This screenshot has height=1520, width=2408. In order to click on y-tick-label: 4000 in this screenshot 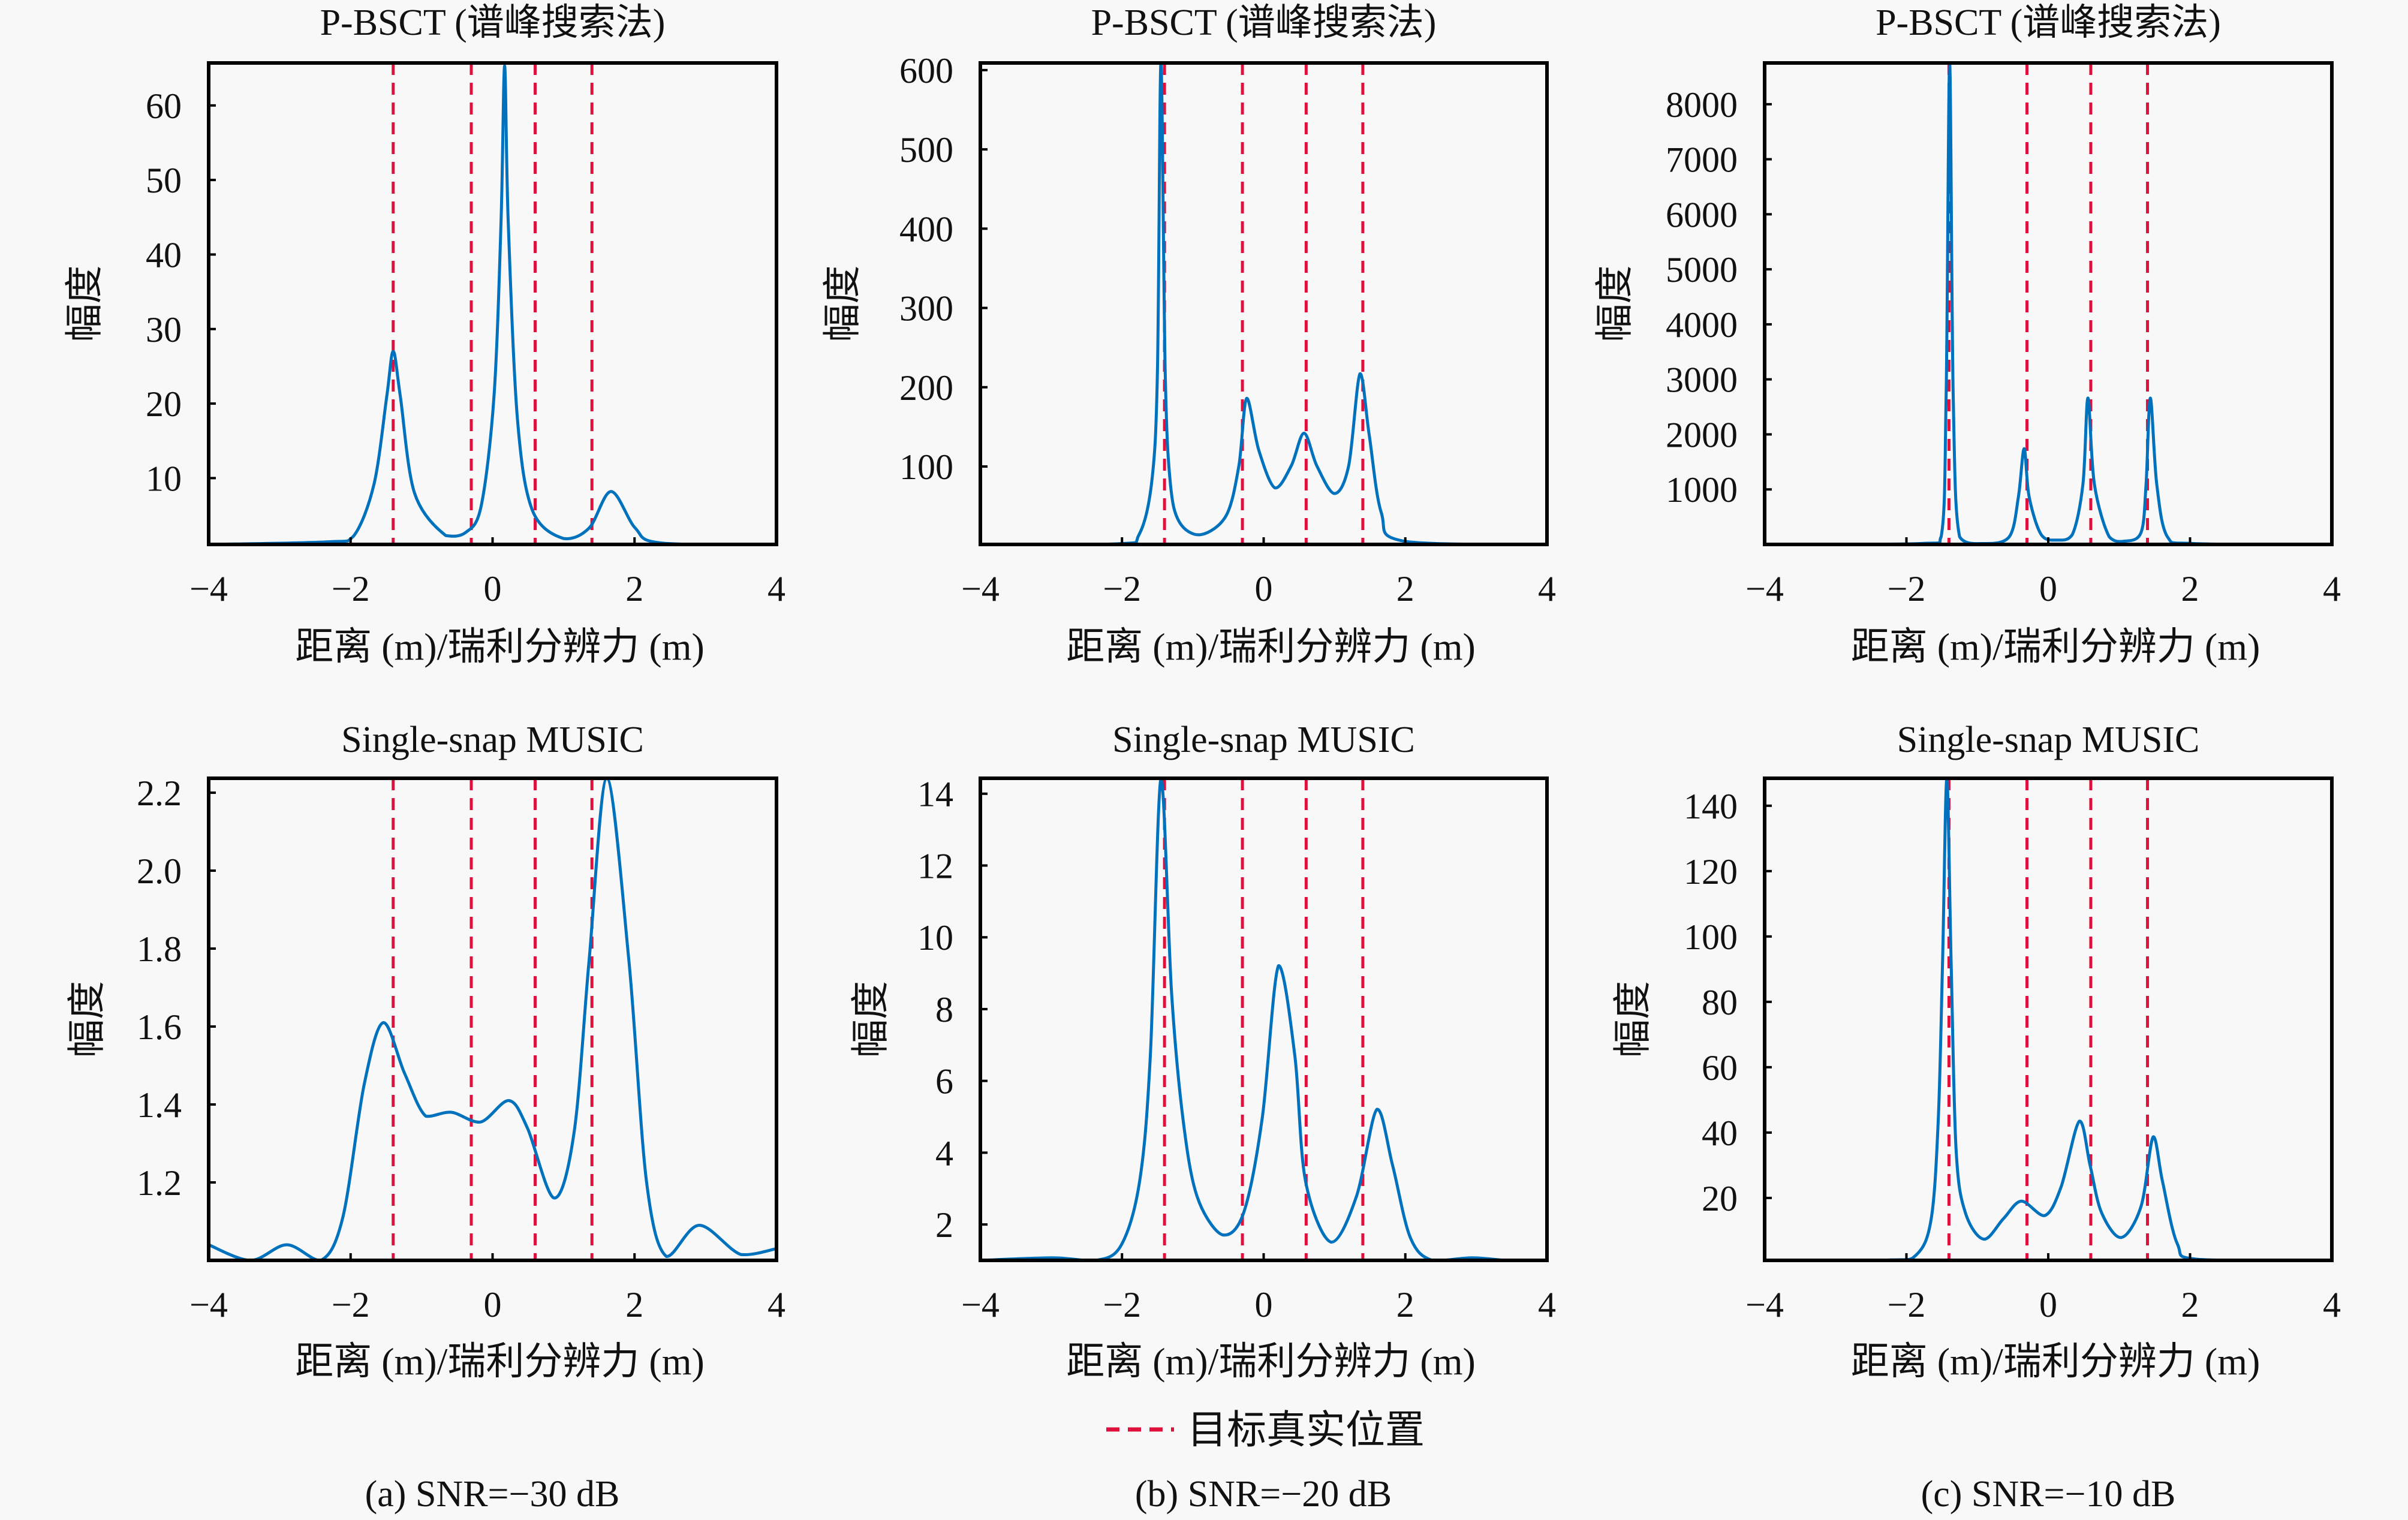, I will do `click(1702, 325)`.